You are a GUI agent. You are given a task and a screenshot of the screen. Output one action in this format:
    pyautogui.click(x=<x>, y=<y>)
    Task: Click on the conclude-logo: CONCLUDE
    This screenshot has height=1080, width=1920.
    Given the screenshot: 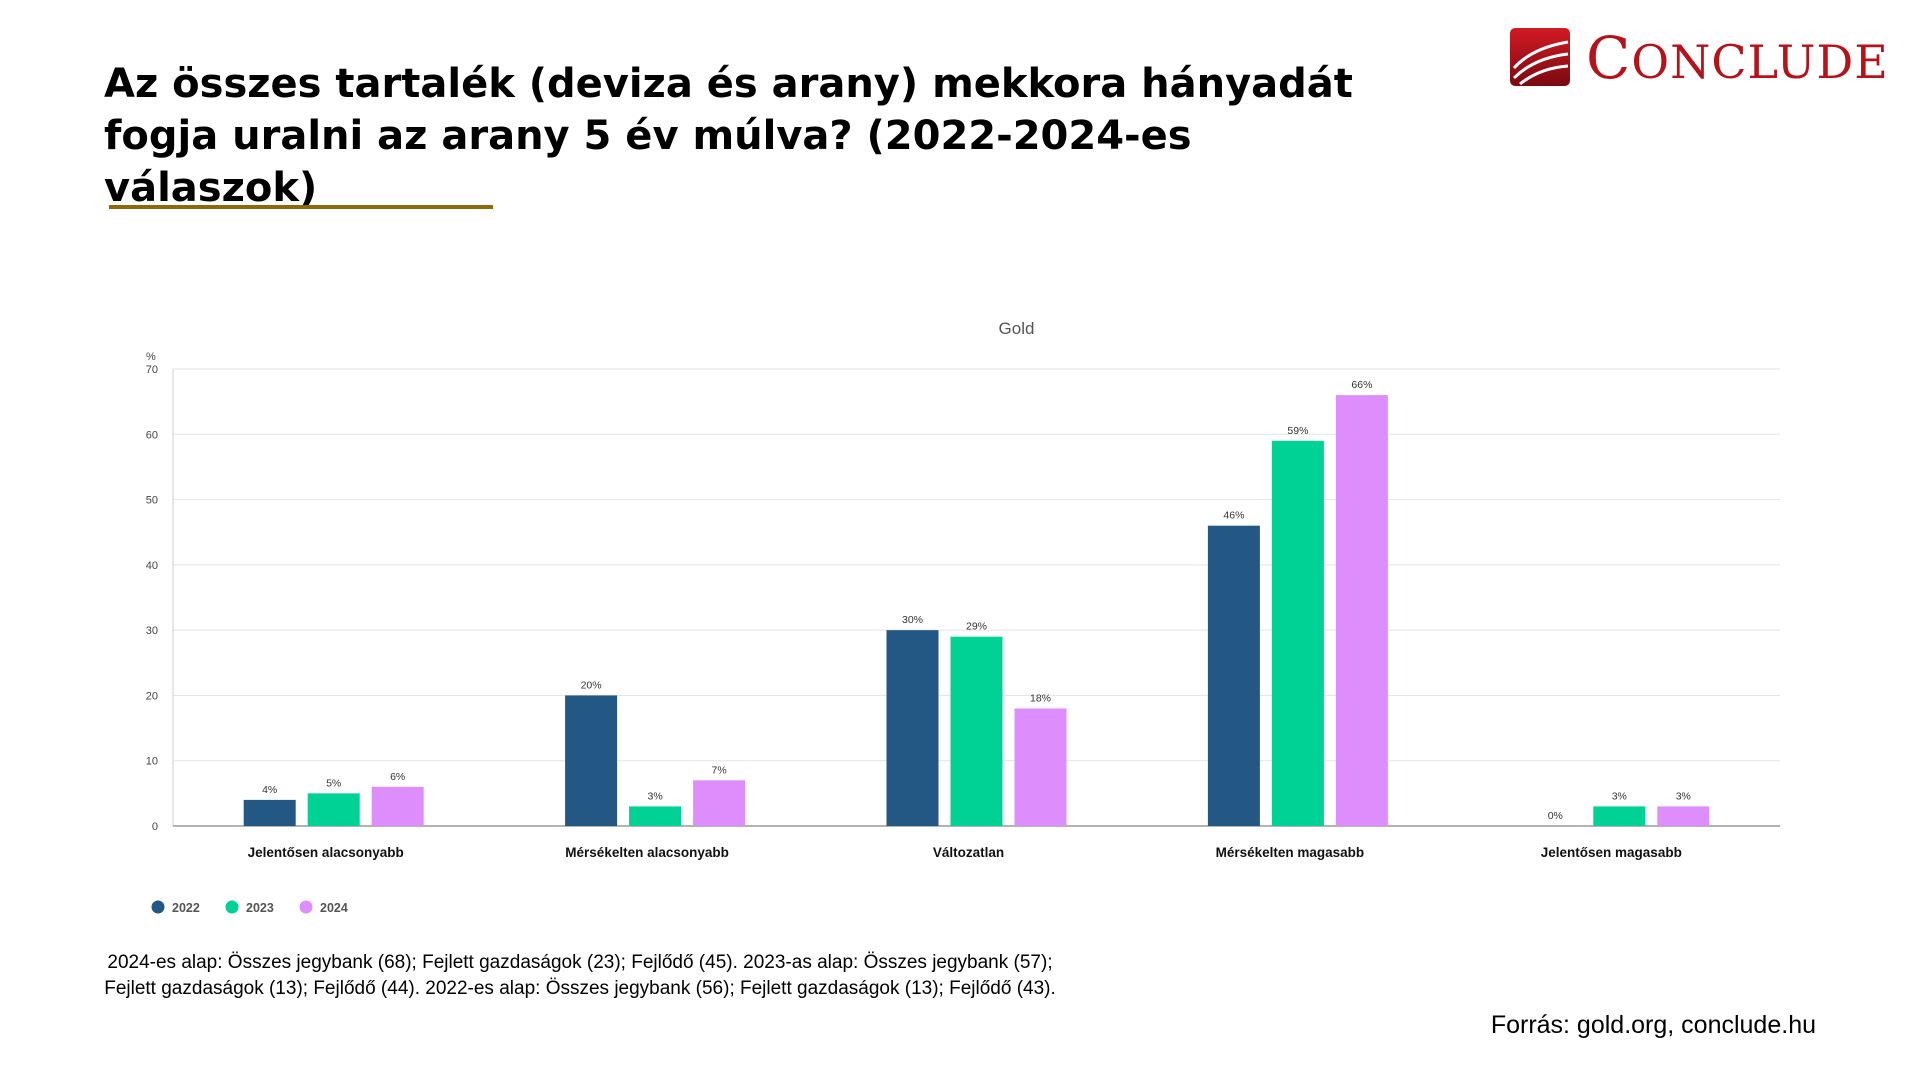 What is the action you would take?
    pyautogui.click(x=1705, y=58)
    